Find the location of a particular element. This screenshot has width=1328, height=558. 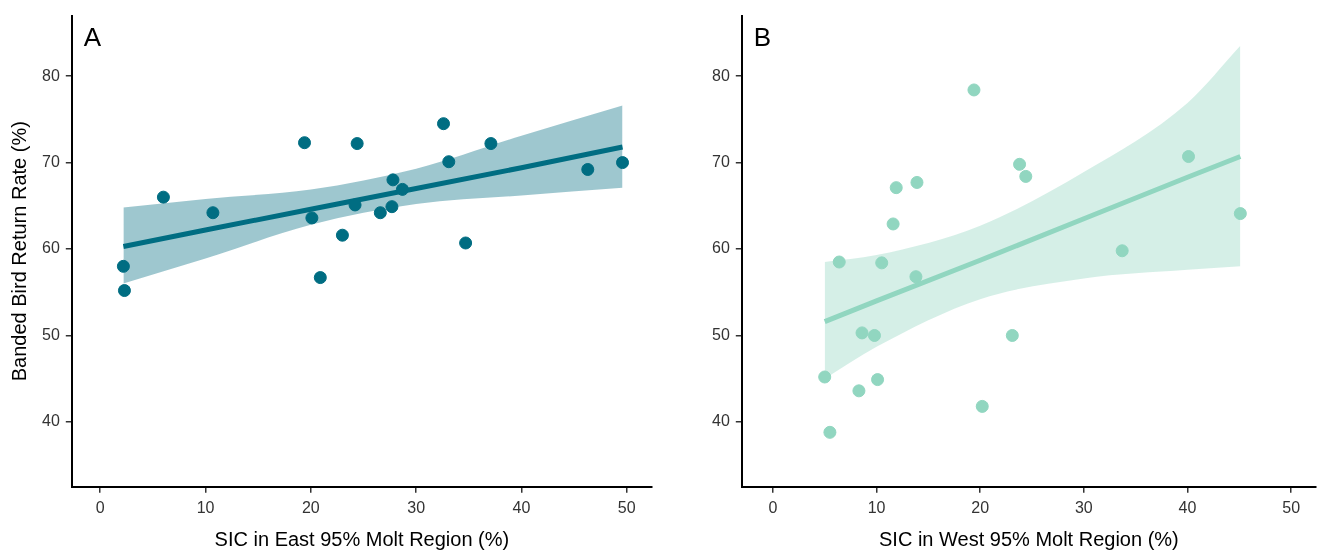

chart-title: A is located at coordinates (92, 36).